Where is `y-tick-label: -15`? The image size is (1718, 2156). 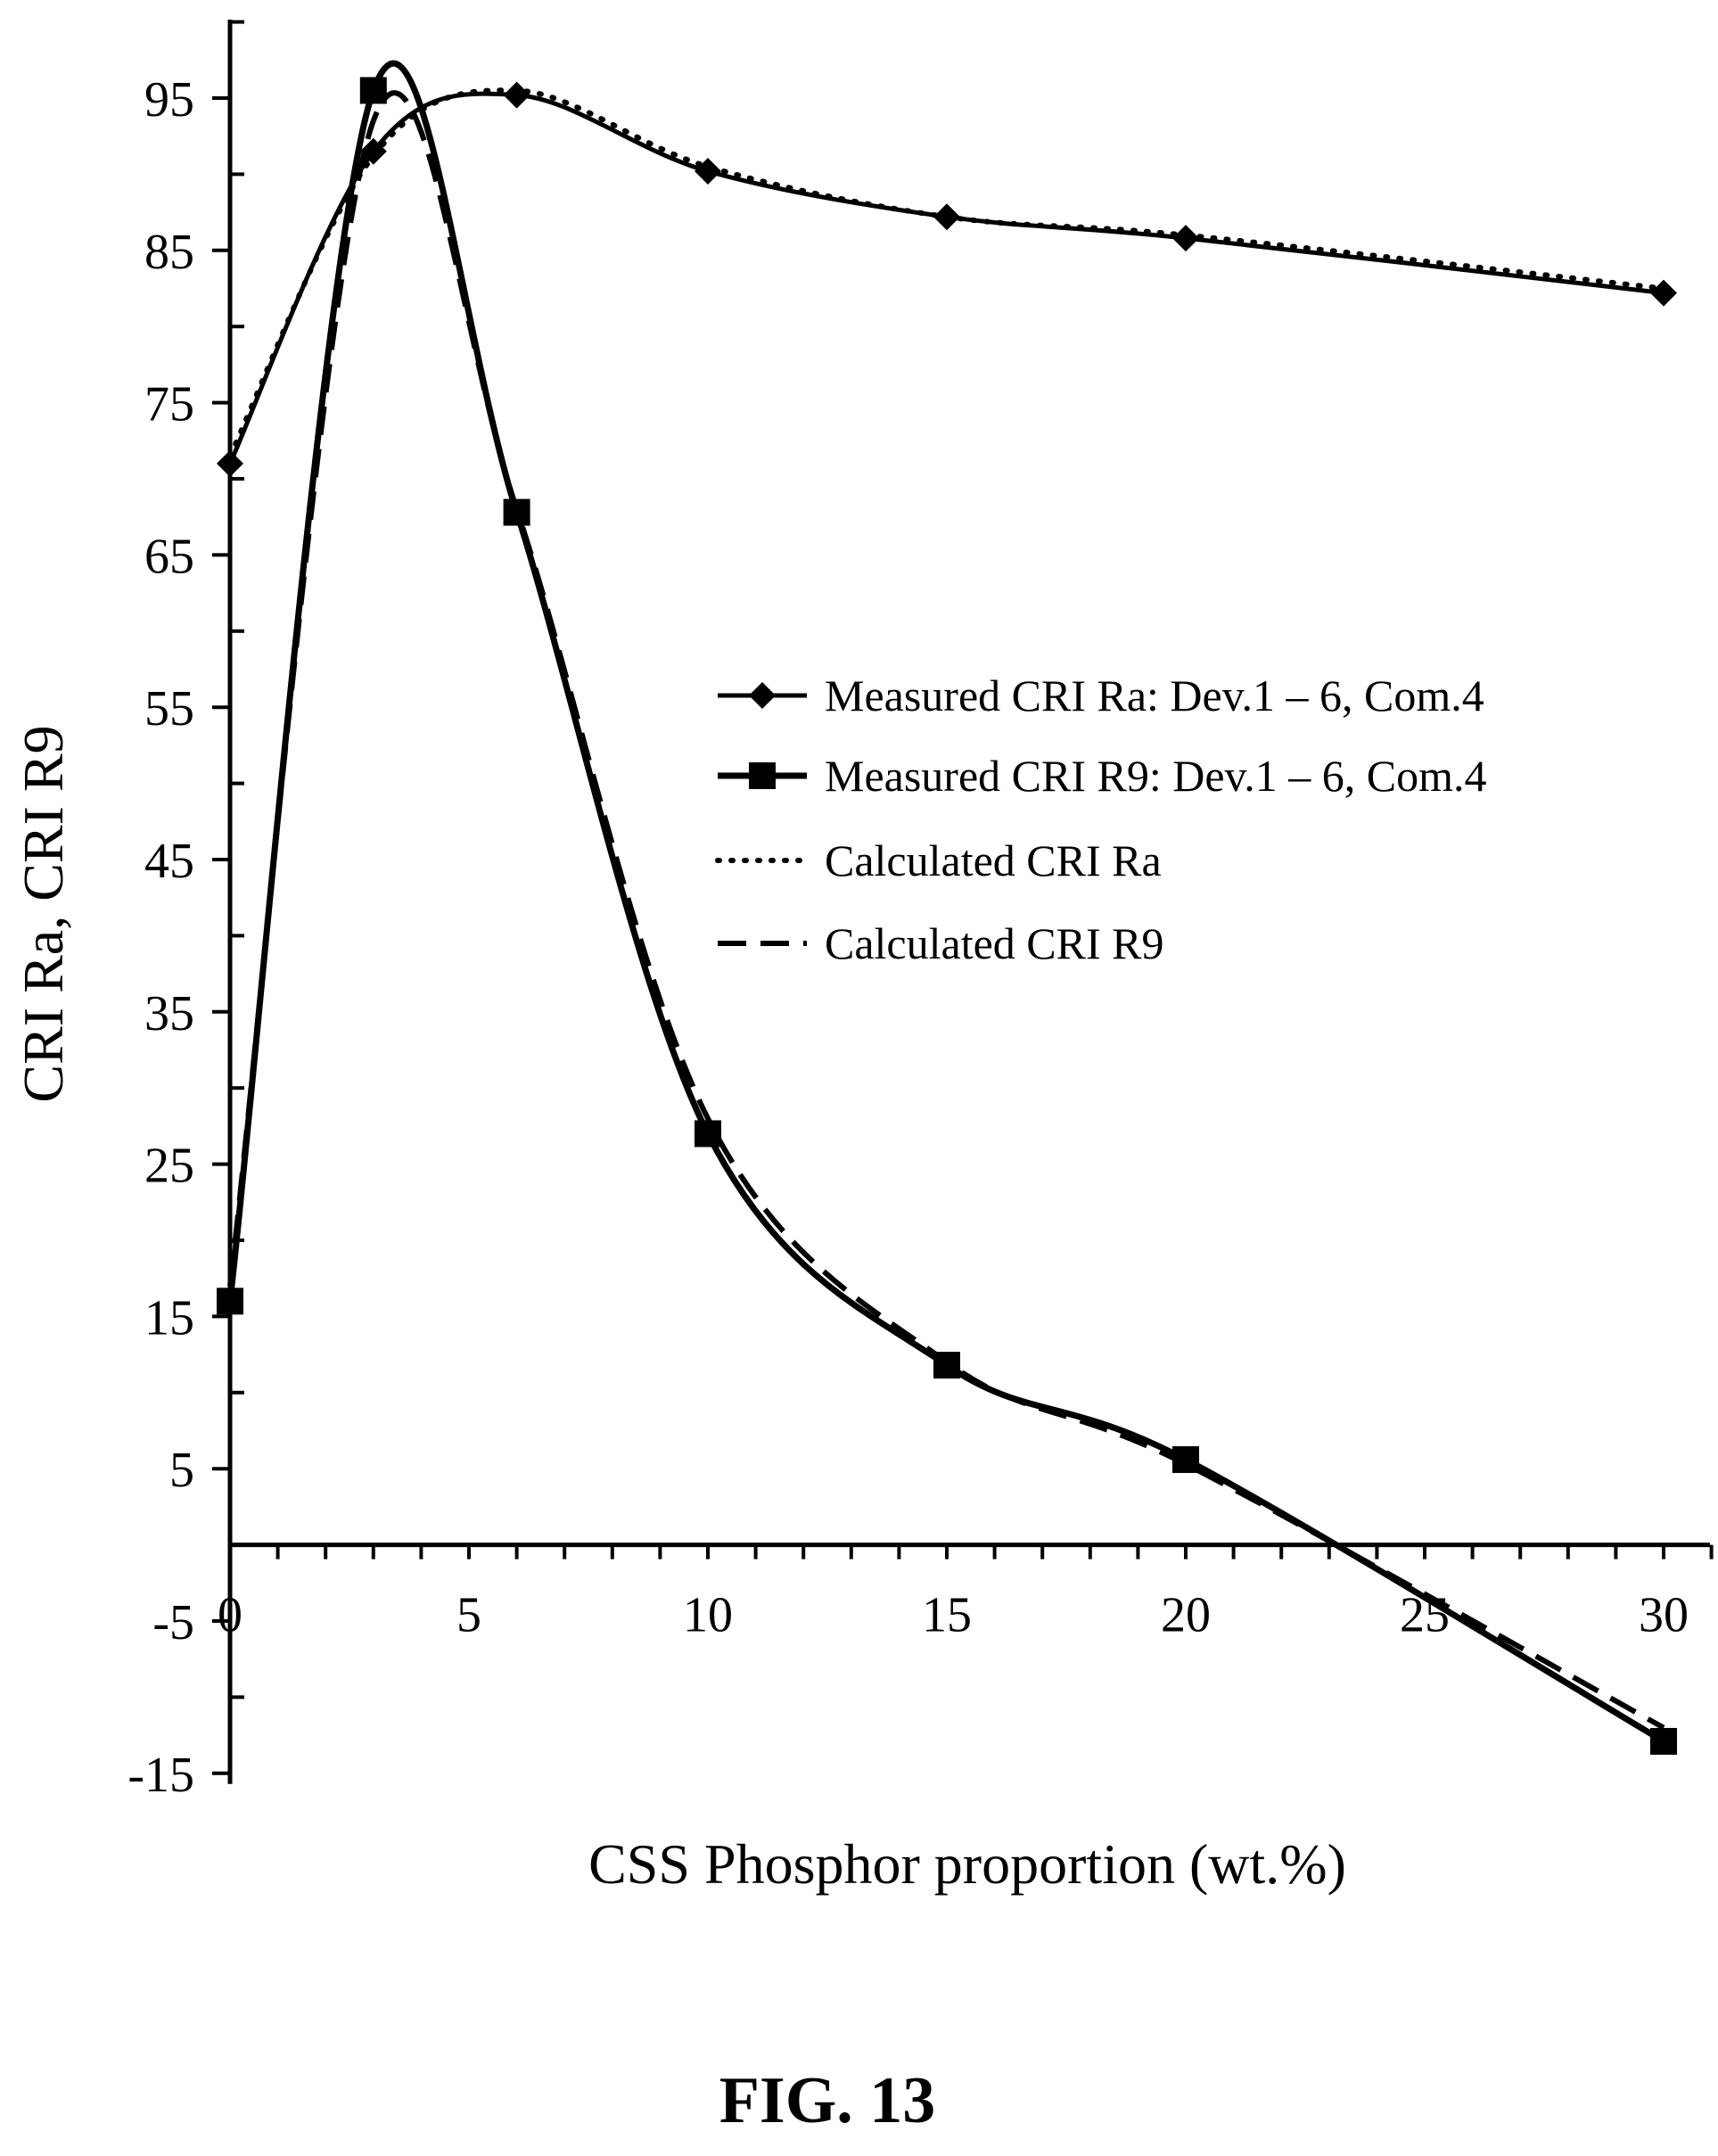
y-tick-label: -15 is located at coordinates (160, 1775).